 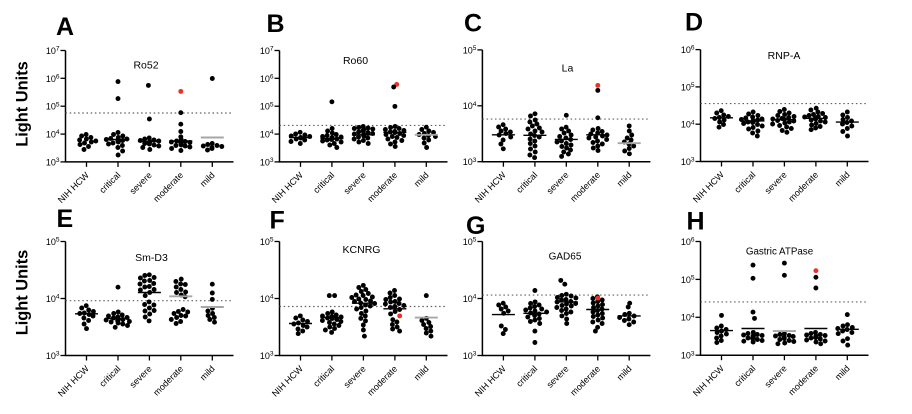 What do you see at coordinates (65, 27) in the screenshot?
I see `svg-text: A` at bounding box center [65, 27].